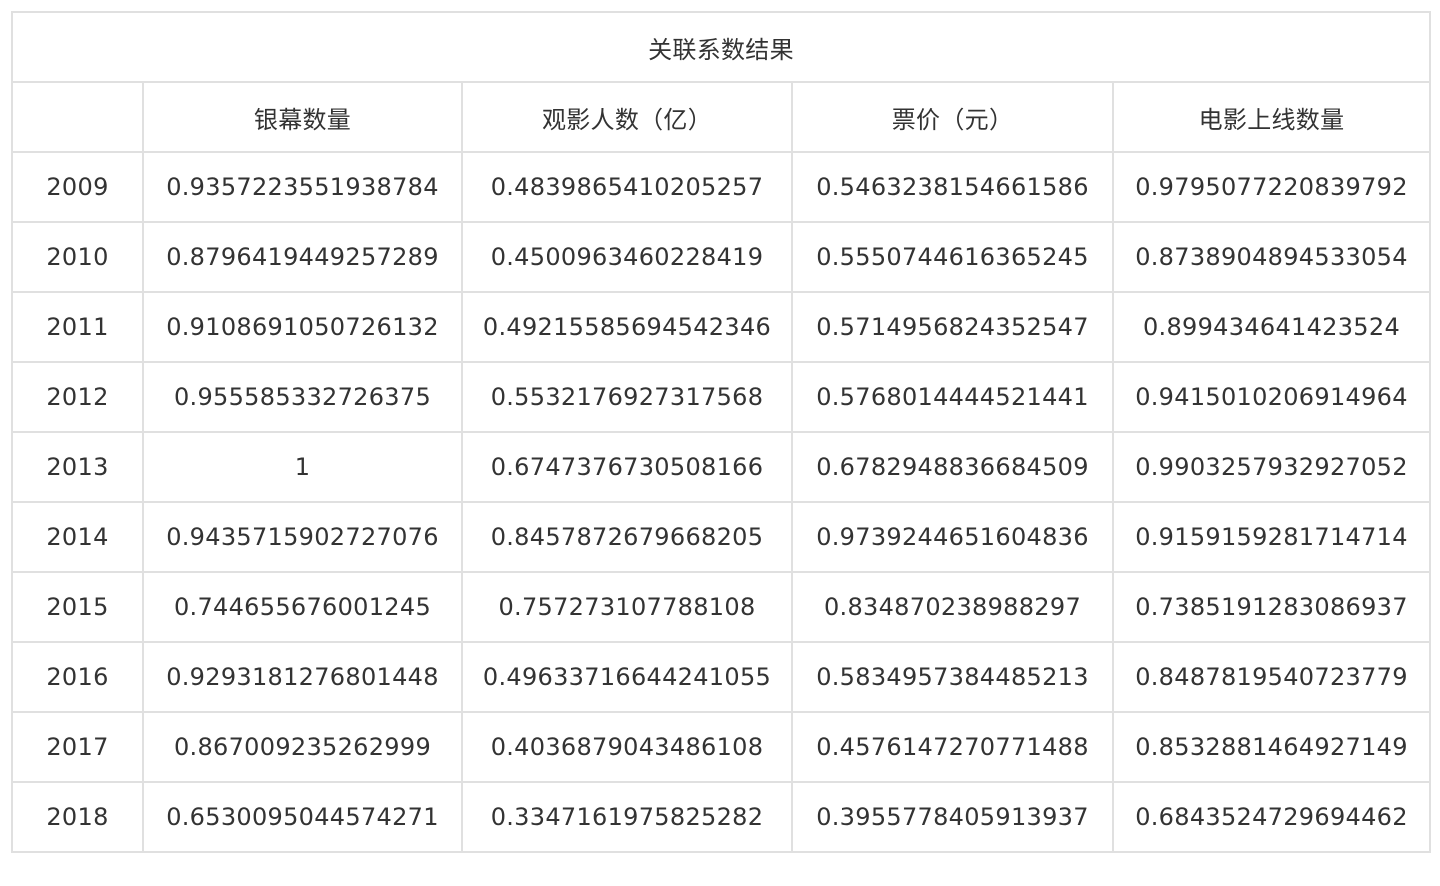 The image size is (1440, 886). What do you see at coordinates (302, 677) in the screenshot?
I see `coefficient-cell: 0.9293181276801448` at bounding box center [302, 677].